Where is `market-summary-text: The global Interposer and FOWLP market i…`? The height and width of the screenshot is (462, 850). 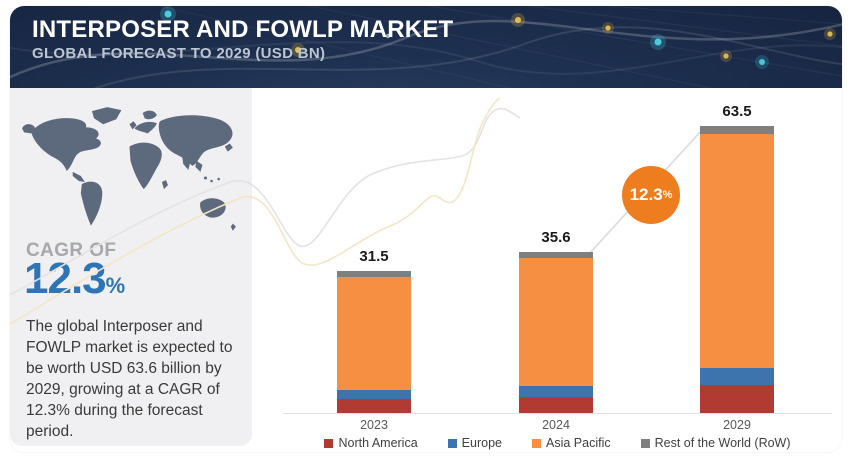
market-summary-text: The global Interposer and FOWLP market i… is located at coordinates (129, 379).